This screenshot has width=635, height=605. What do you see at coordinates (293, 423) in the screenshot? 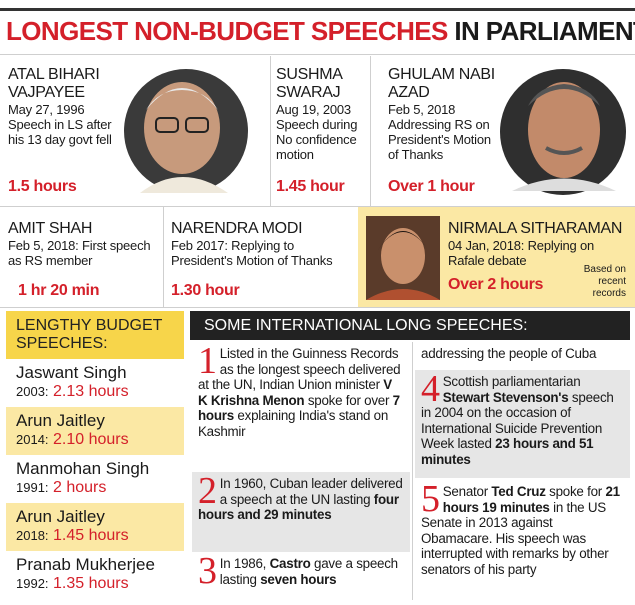
I see `text: explaining India's stand on Kashmir` at bounding box center [293, 423].